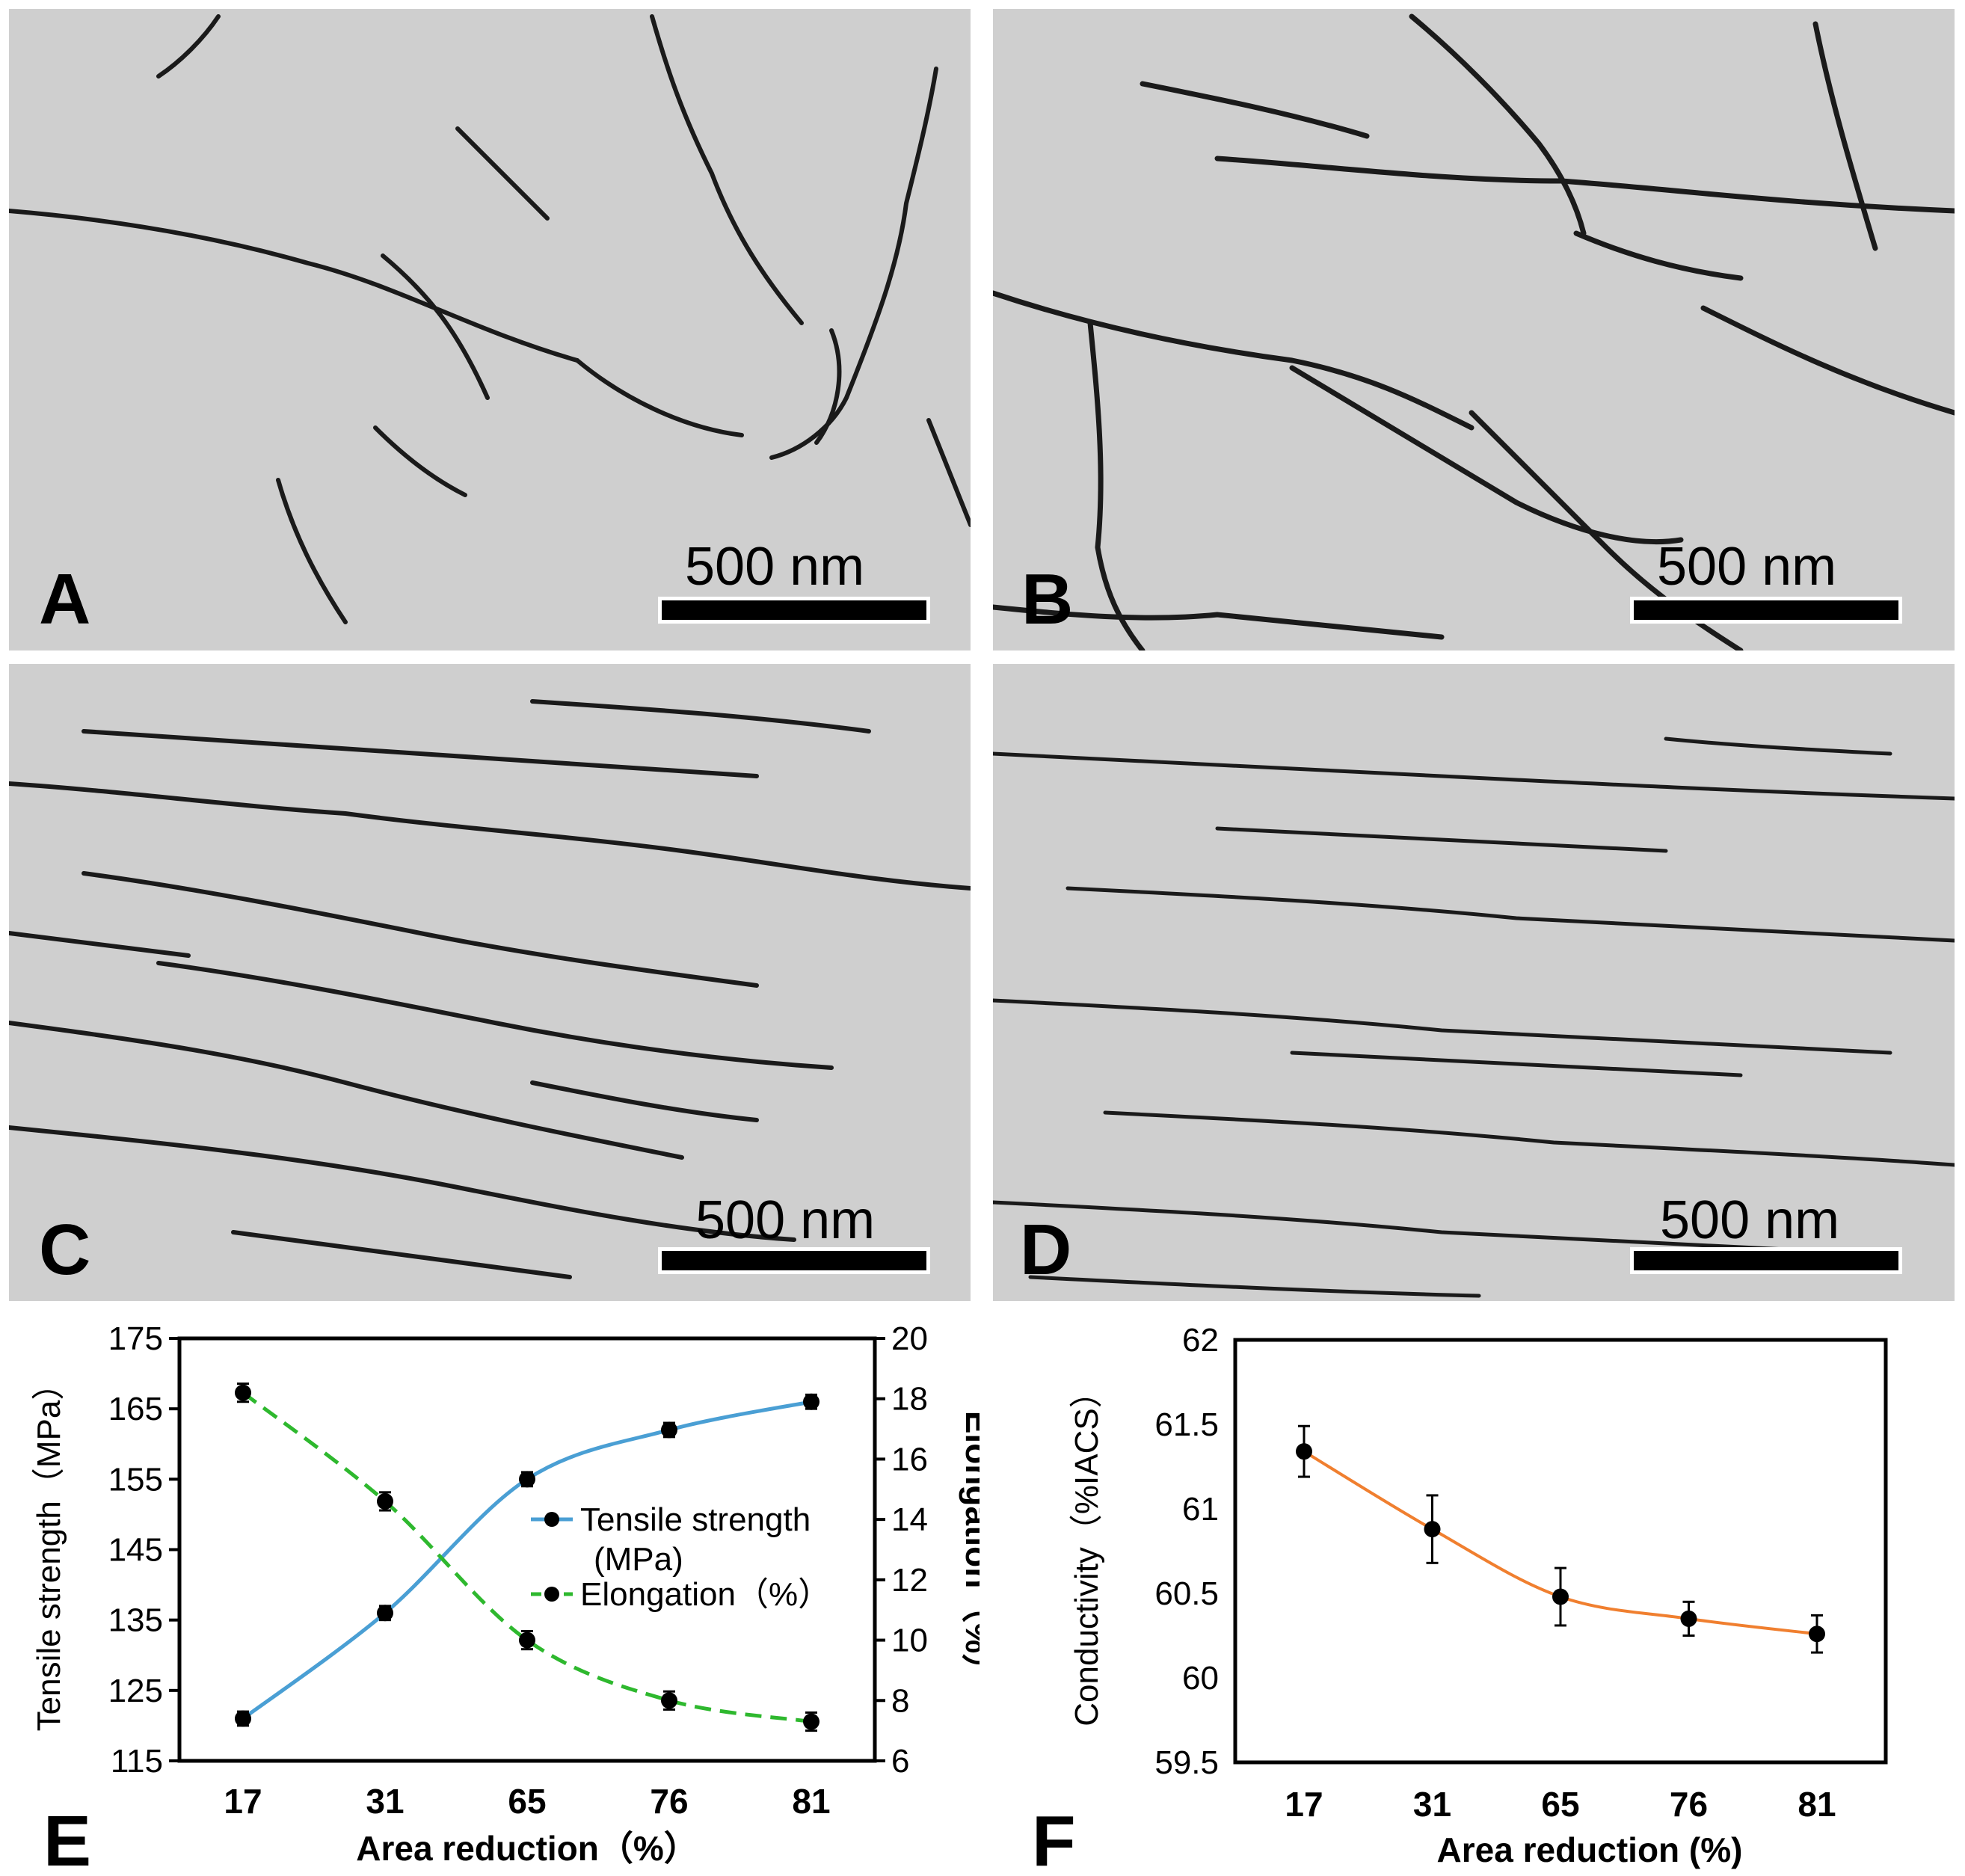  Describe the element at coordinates (135, 1338) in the screenshot. I see `e-y-tick-label: 175` at that location.